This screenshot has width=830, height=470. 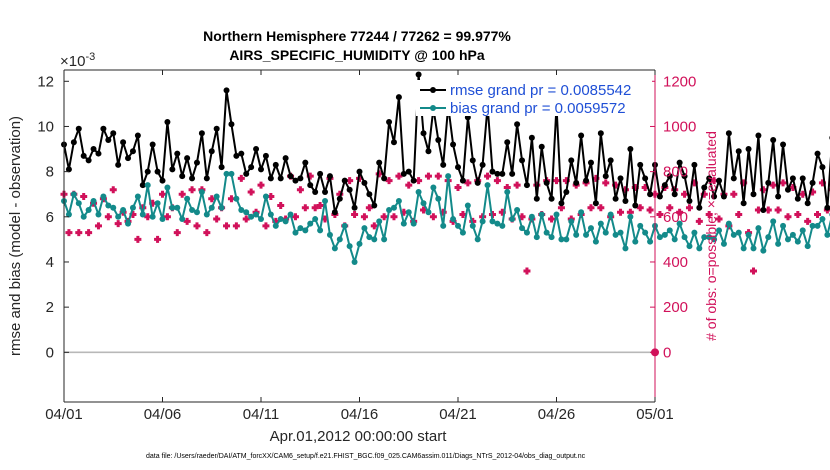 I want to click on y-tick-label: 8, so click(x=50, y=172).